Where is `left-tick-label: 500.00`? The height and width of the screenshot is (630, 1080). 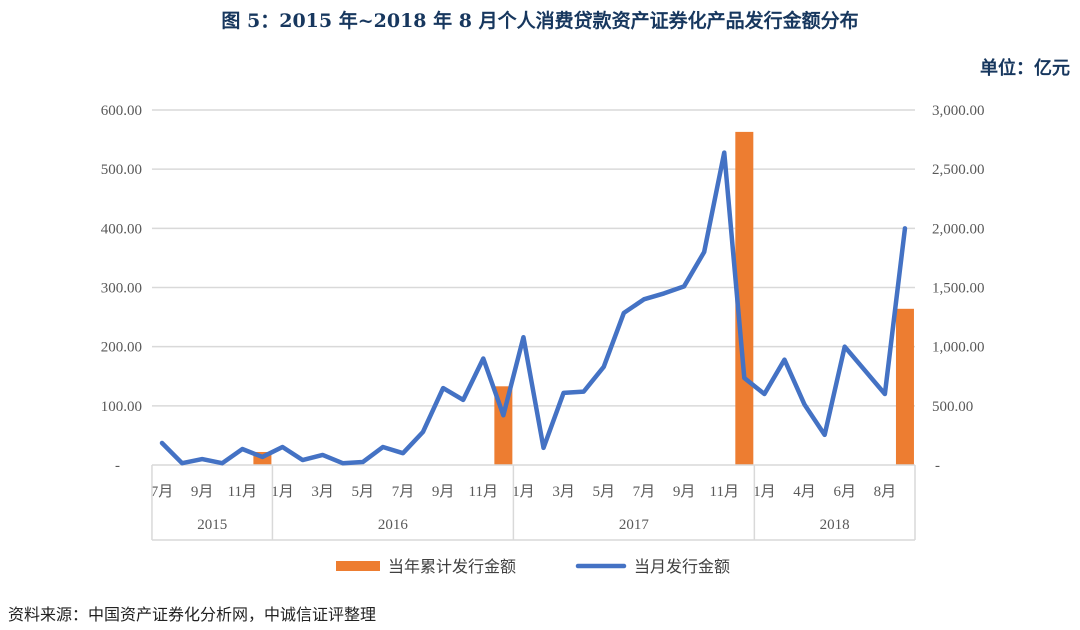 left-tick-label: 500.00 is located at coordinates (121, 170).